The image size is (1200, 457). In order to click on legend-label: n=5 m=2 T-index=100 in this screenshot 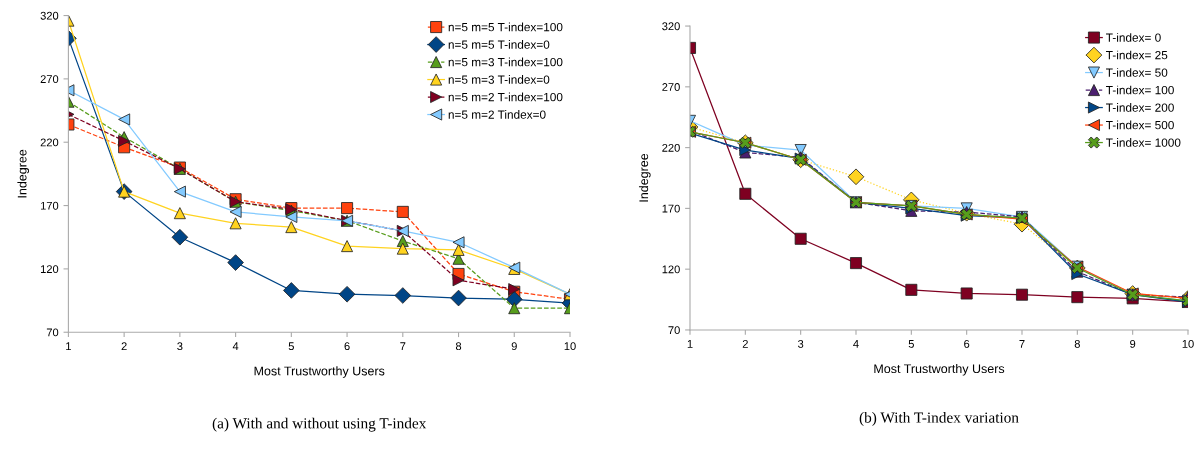, I will do `click(505, 97)`.